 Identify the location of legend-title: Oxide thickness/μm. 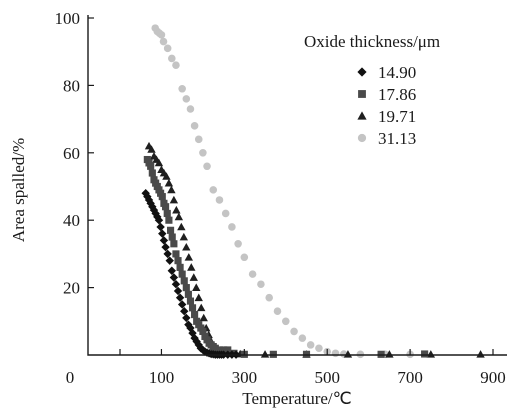
(372, 41).